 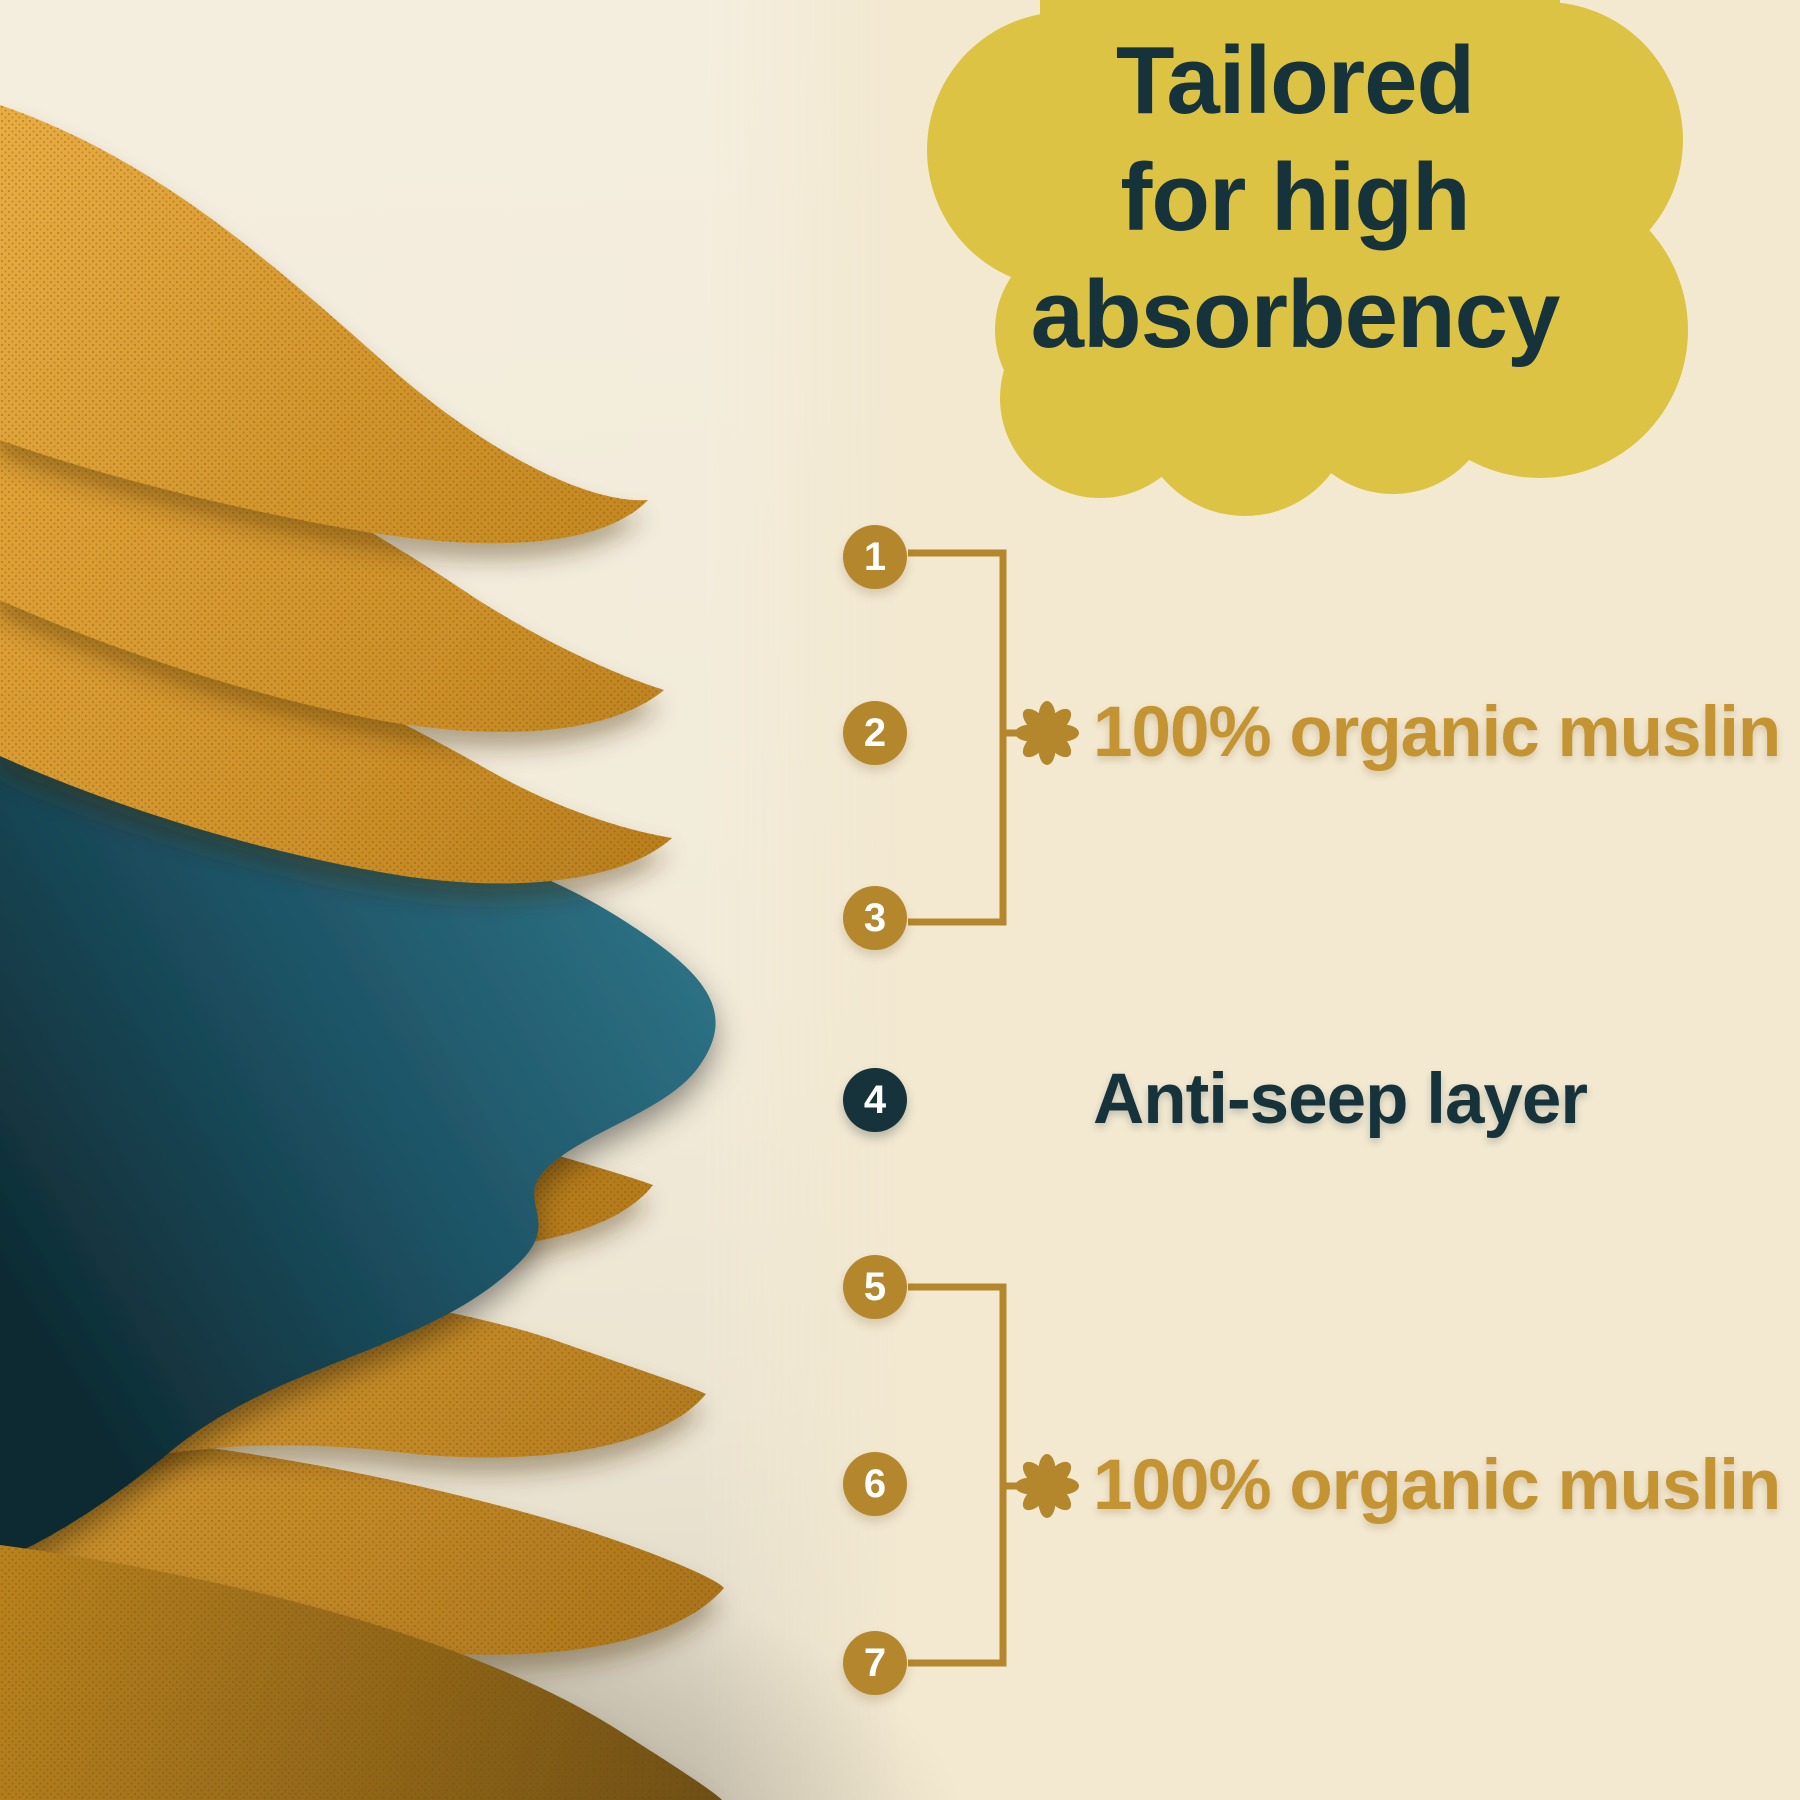 I want to click on flower-blob, so click(x=1307, y=258).